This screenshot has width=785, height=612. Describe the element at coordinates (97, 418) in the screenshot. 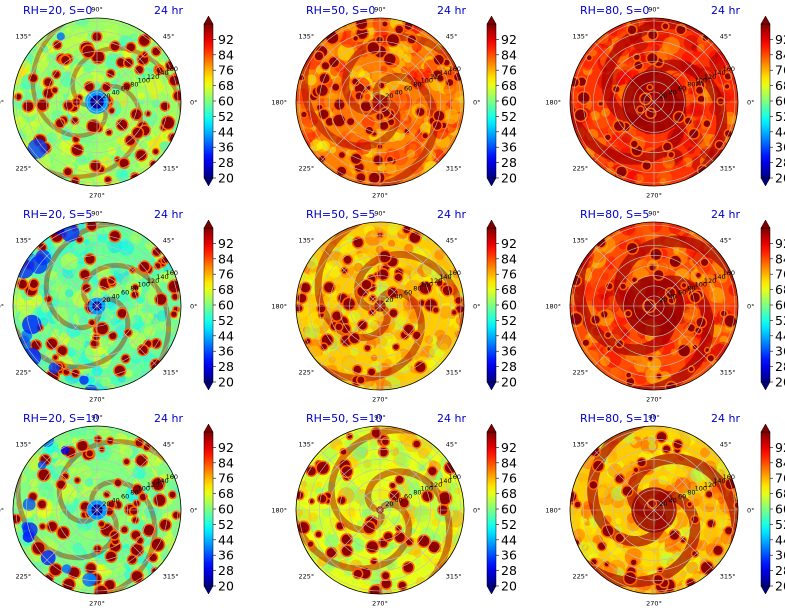

I see `angle-tick-label: 90°` at that location.